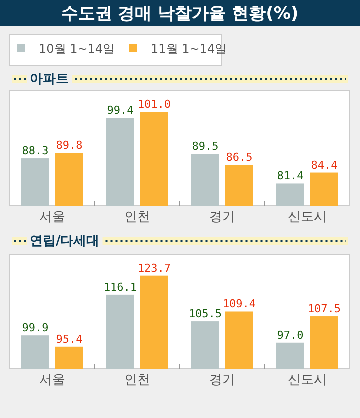 This screenshot has height=418, width=360. What do you see at coordinates (239, 157) in the screenshot?
I see `data-label: 86.5` at bounding box center [239, 157].